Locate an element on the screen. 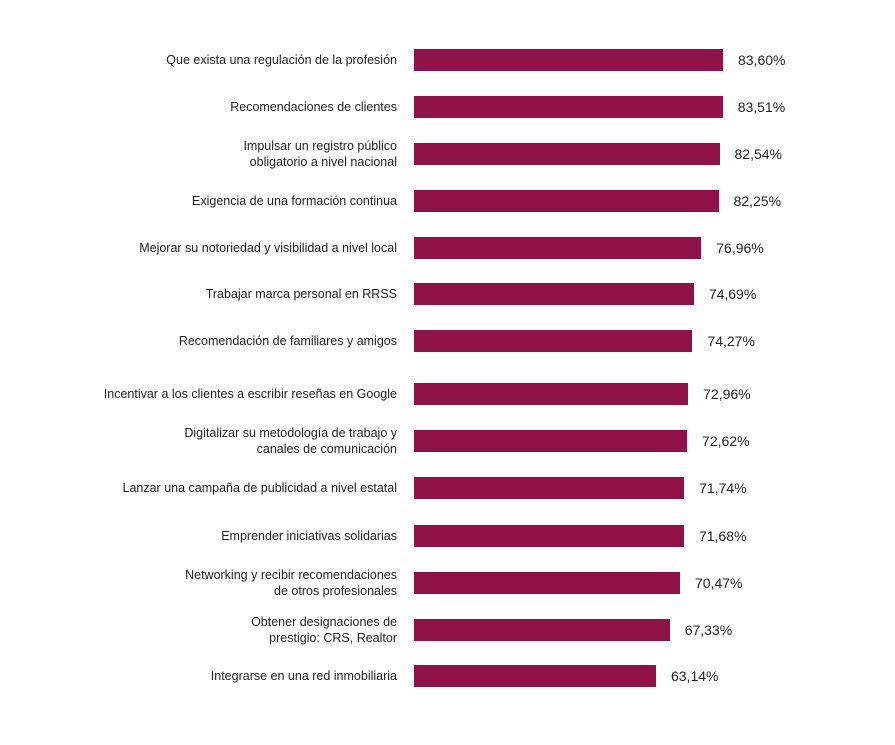 The width and height of the screenshot is (895, 745). category-label: Integrarse en una red inmobiliaria is located at coordinates (303, 676).